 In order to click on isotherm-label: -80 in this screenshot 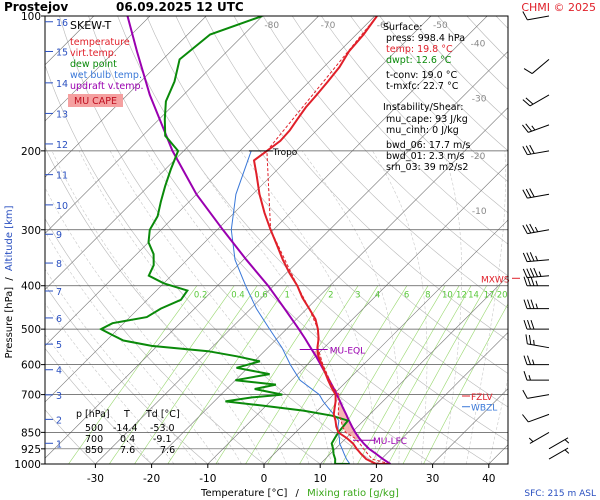, I will do `click(271, 26)`.